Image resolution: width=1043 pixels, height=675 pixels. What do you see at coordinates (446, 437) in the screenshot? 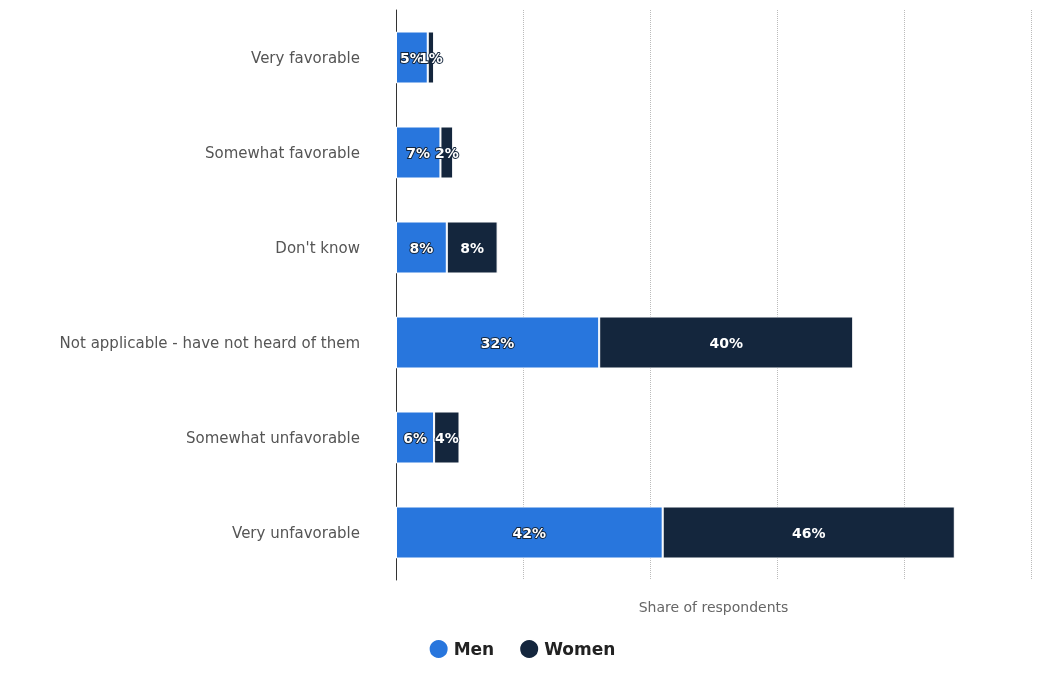
I see `data-label: 4%` at bounding box center [446, 437].